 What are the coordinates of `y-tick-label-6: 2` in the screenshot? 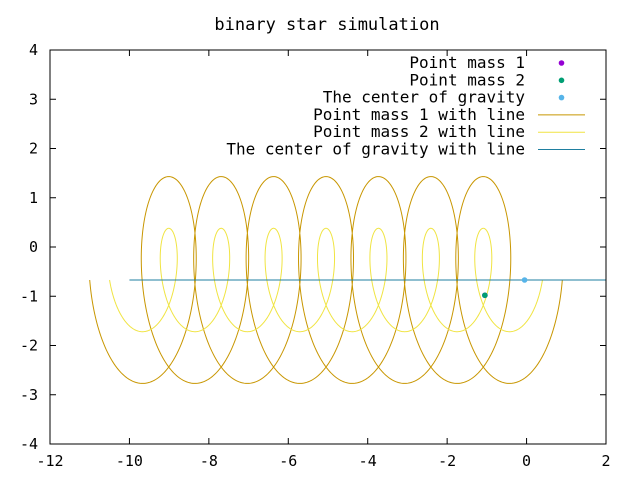 It's located at (33, 149).